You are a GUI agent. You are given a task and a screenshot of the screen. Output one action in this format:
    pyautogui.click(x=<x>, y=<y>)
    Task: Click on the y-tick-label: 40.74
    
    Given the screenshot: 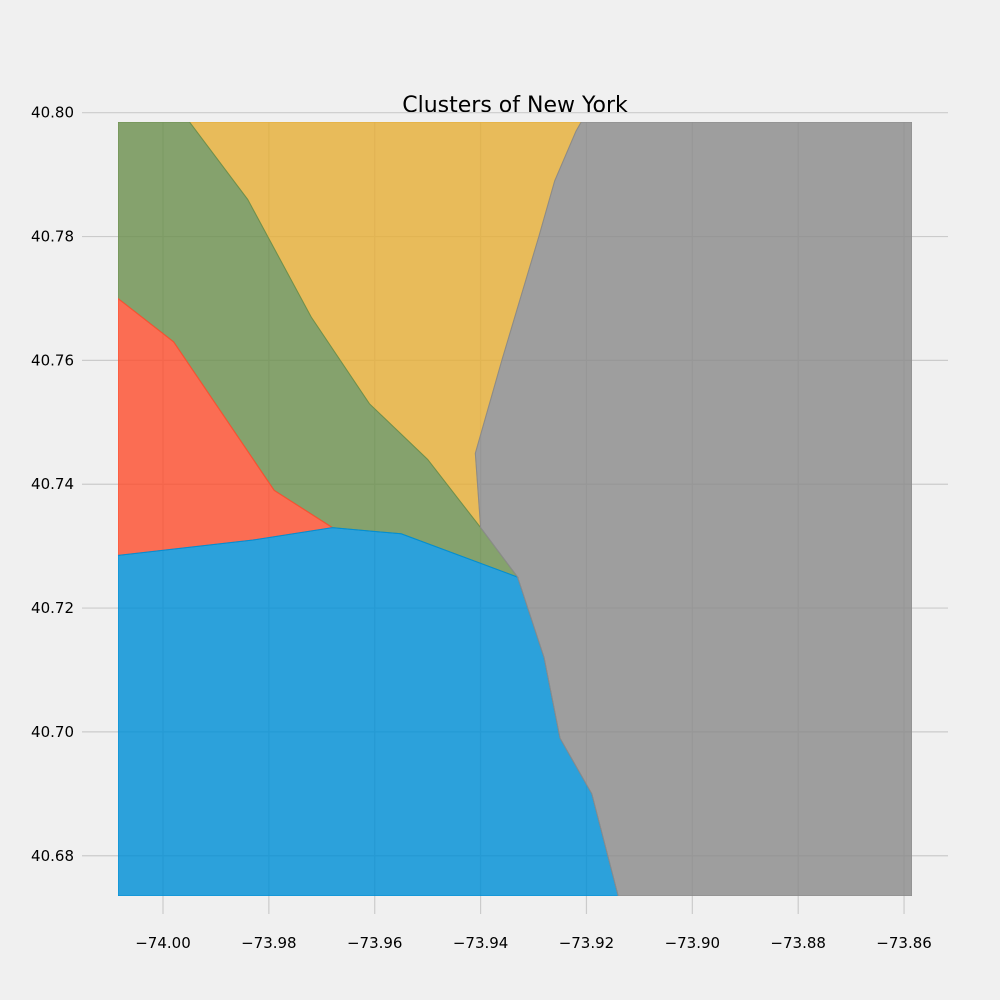 What is the action you would take?
    pyautogui.click(x=52, y=484)
    